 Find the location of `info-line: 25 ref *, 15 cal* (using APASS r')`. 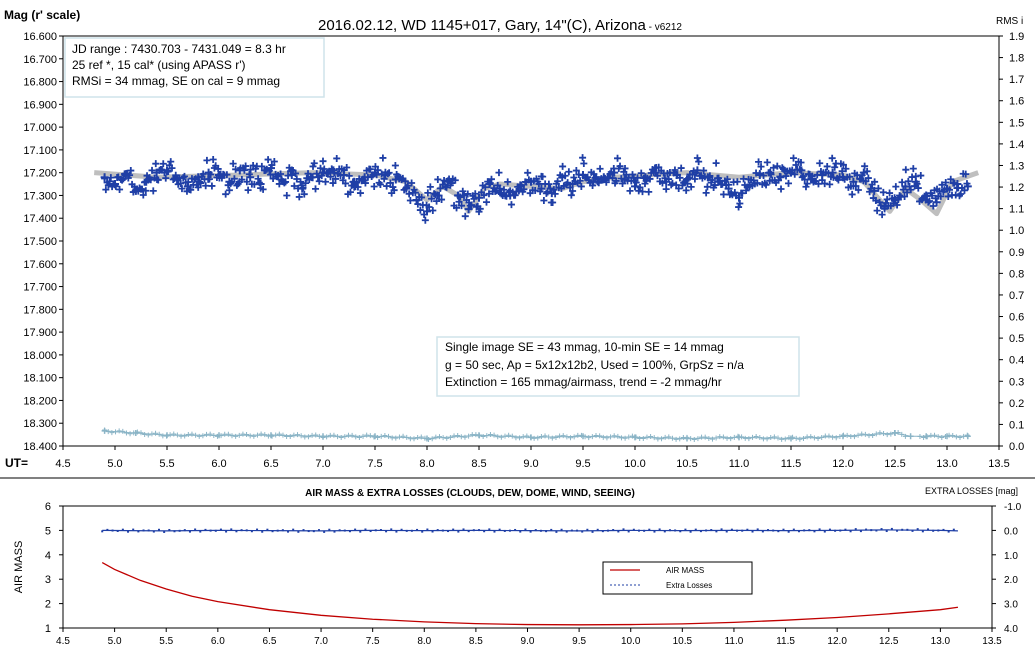

info-line: 25 ref *, 15 cal* (using APASS r') is located at coordinates (158, 65).